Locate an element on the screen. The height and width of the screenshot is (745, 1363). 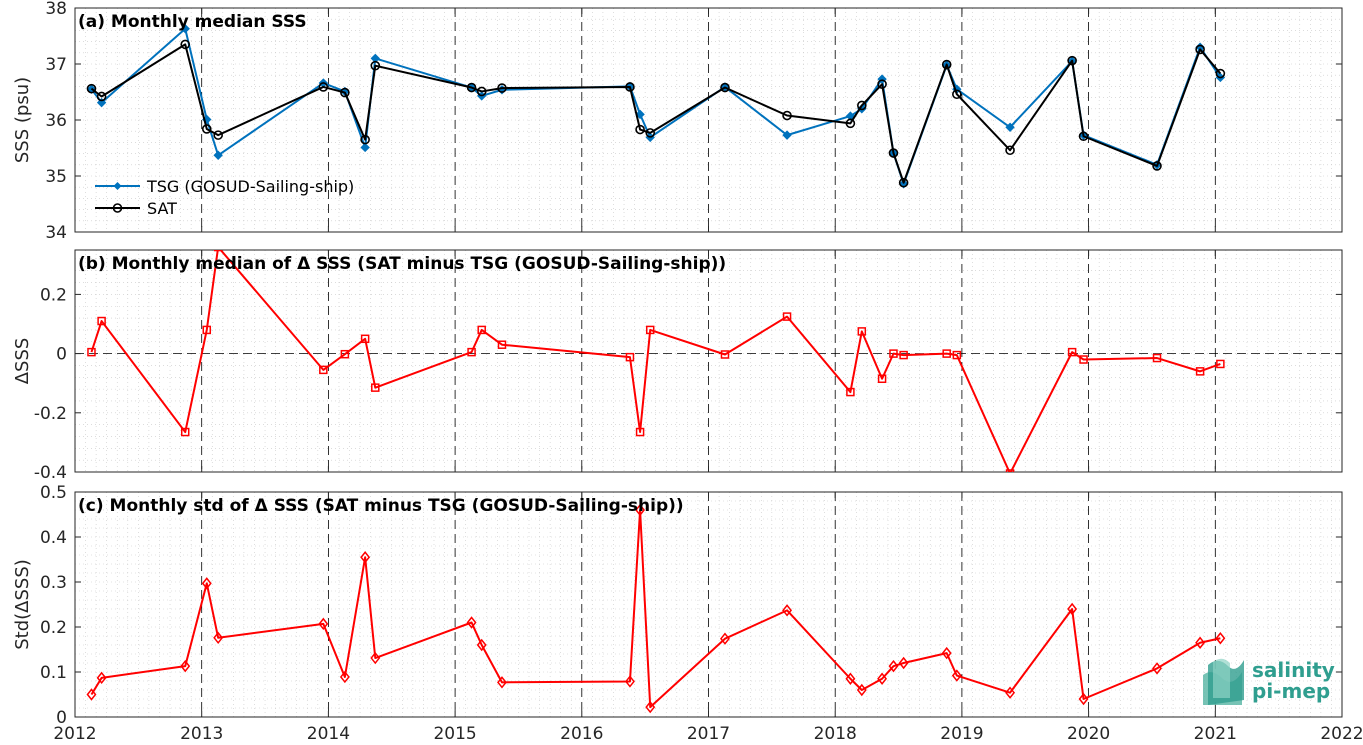
x-tick-label: 2019 is located at coordinates (961, 734).